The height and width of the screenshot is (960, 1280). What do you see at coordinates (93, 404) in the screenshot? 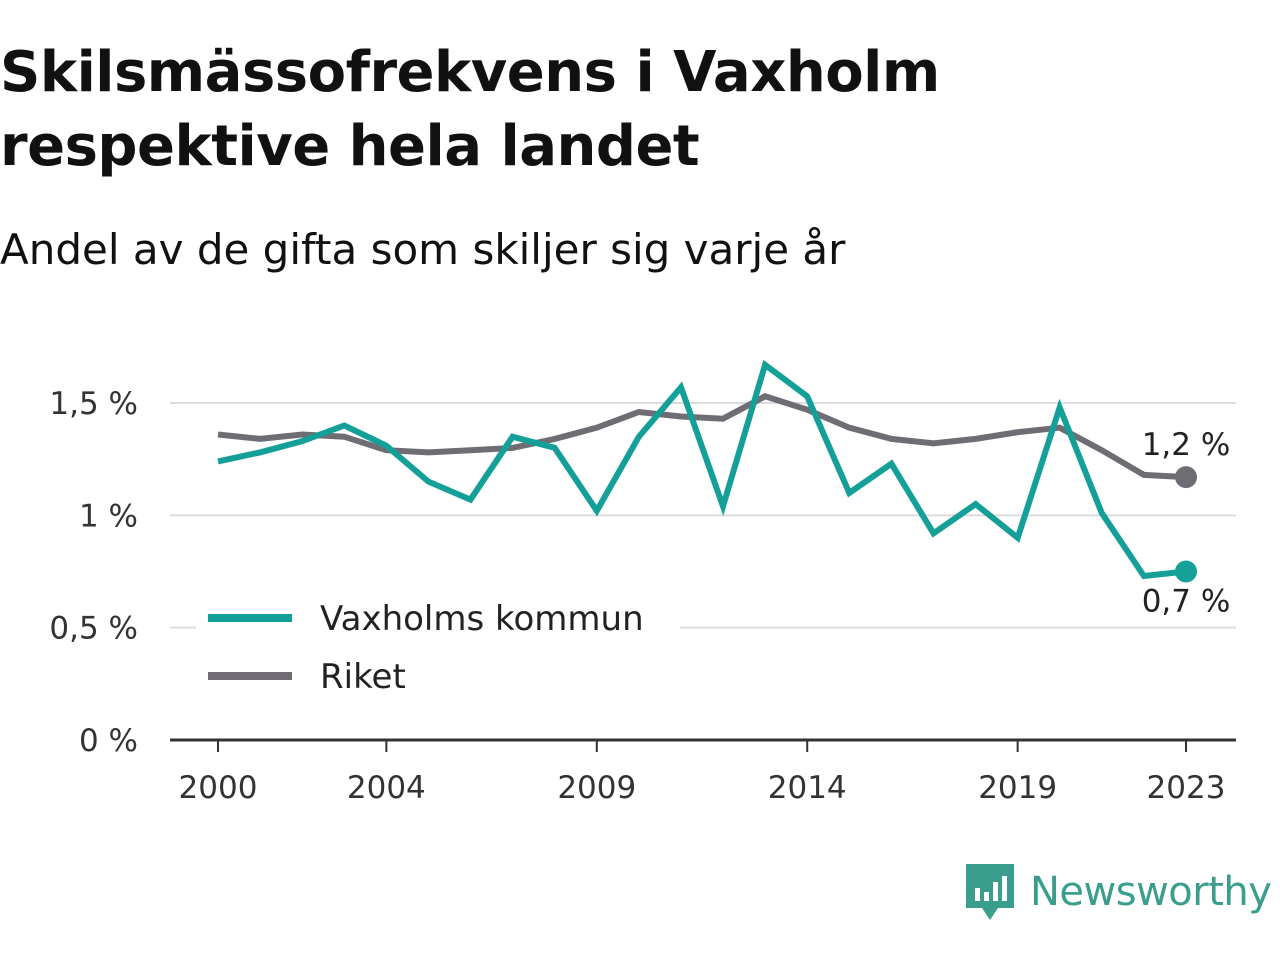
I see `y-tick-label: 1,5 %` at bounding box center [93, 404].